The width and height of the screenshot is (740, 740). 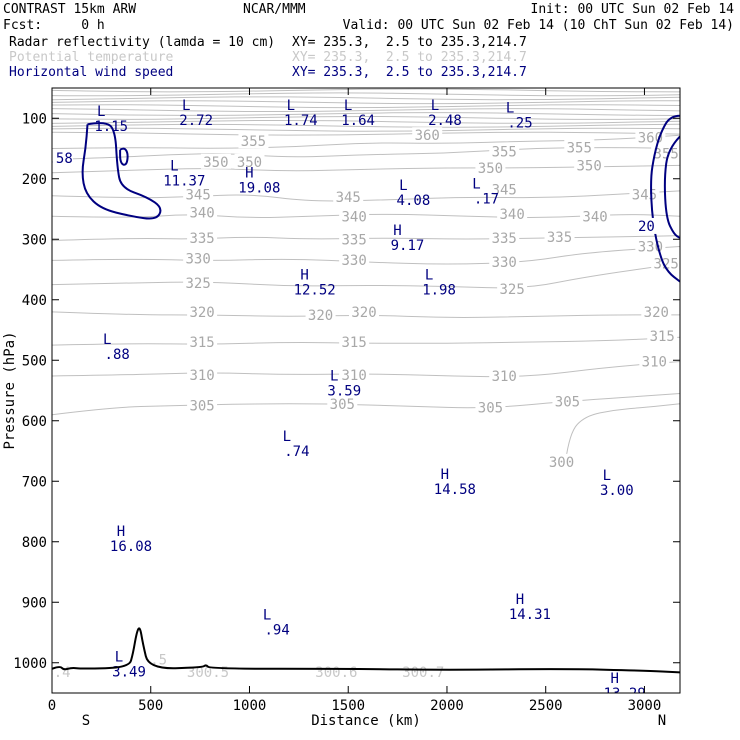 I want to click on wind-edge-label: 3.58, so click(x=56, y=159).